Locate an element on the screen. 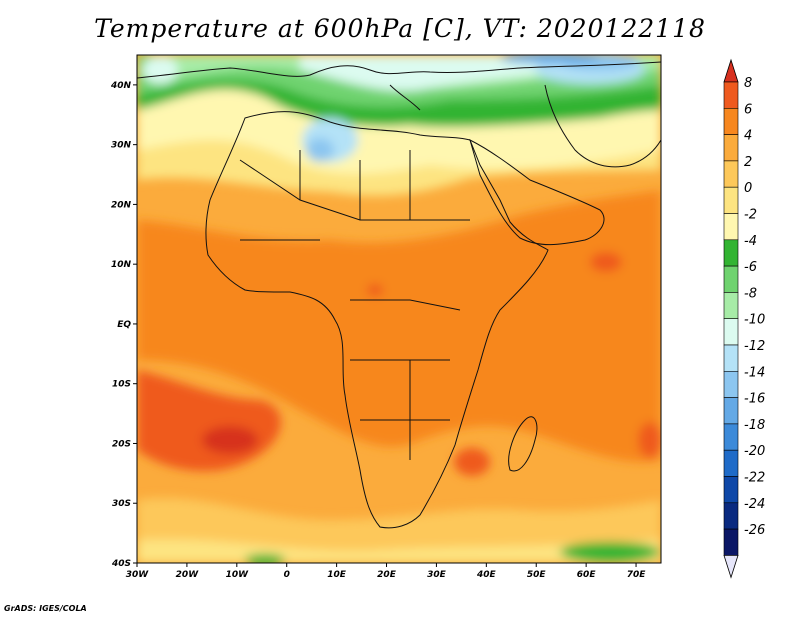  colorbar-label: -18 is located at coordinates (754, 425).